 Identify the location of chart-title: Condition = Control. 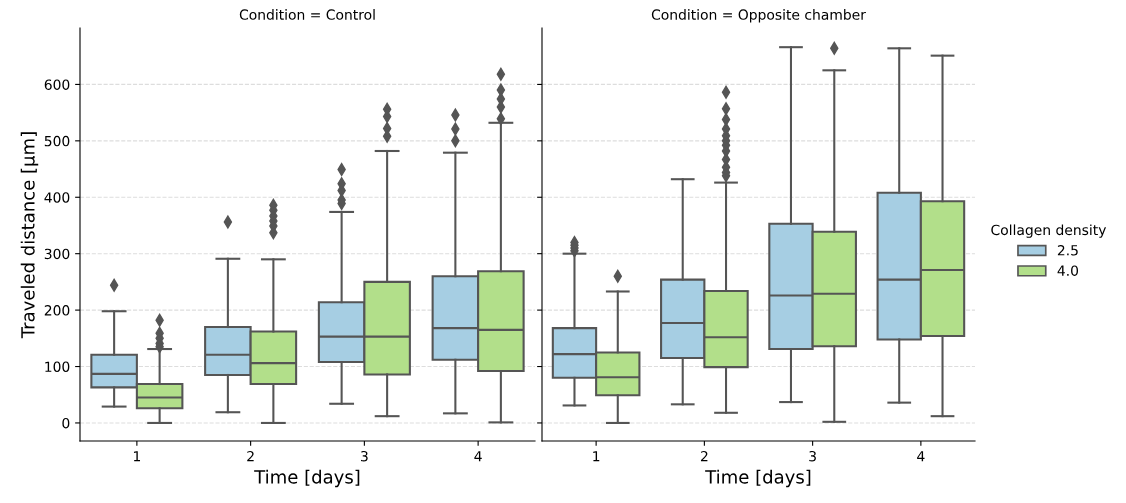
(307, 14).